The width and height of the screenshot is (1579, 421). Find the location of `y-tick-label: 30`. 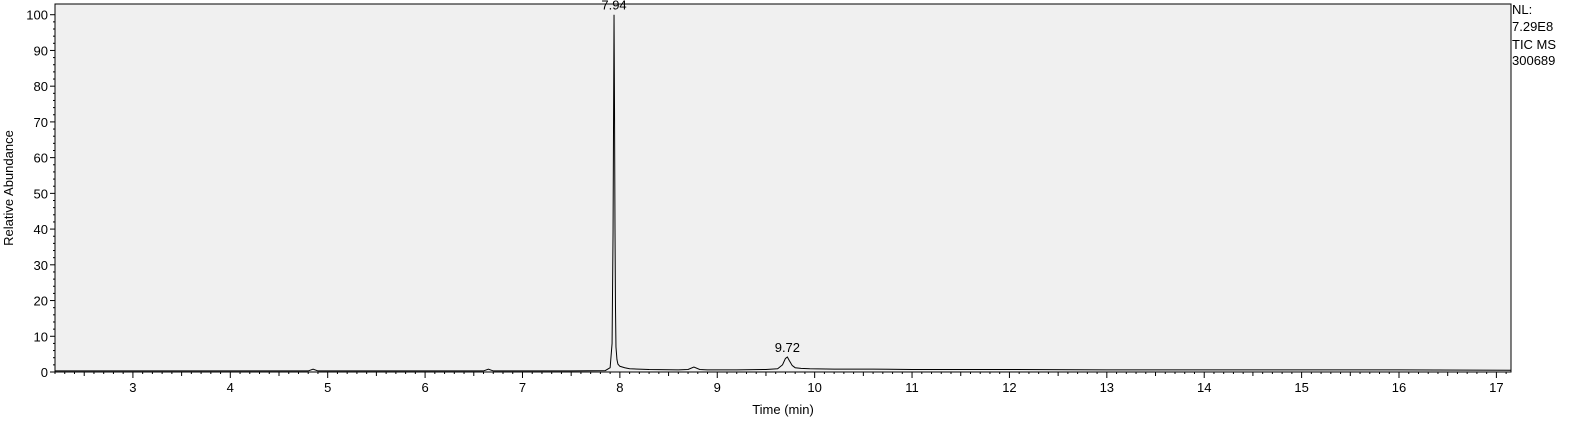

y-tick-label: 30 is located at coordinates (41, 265).